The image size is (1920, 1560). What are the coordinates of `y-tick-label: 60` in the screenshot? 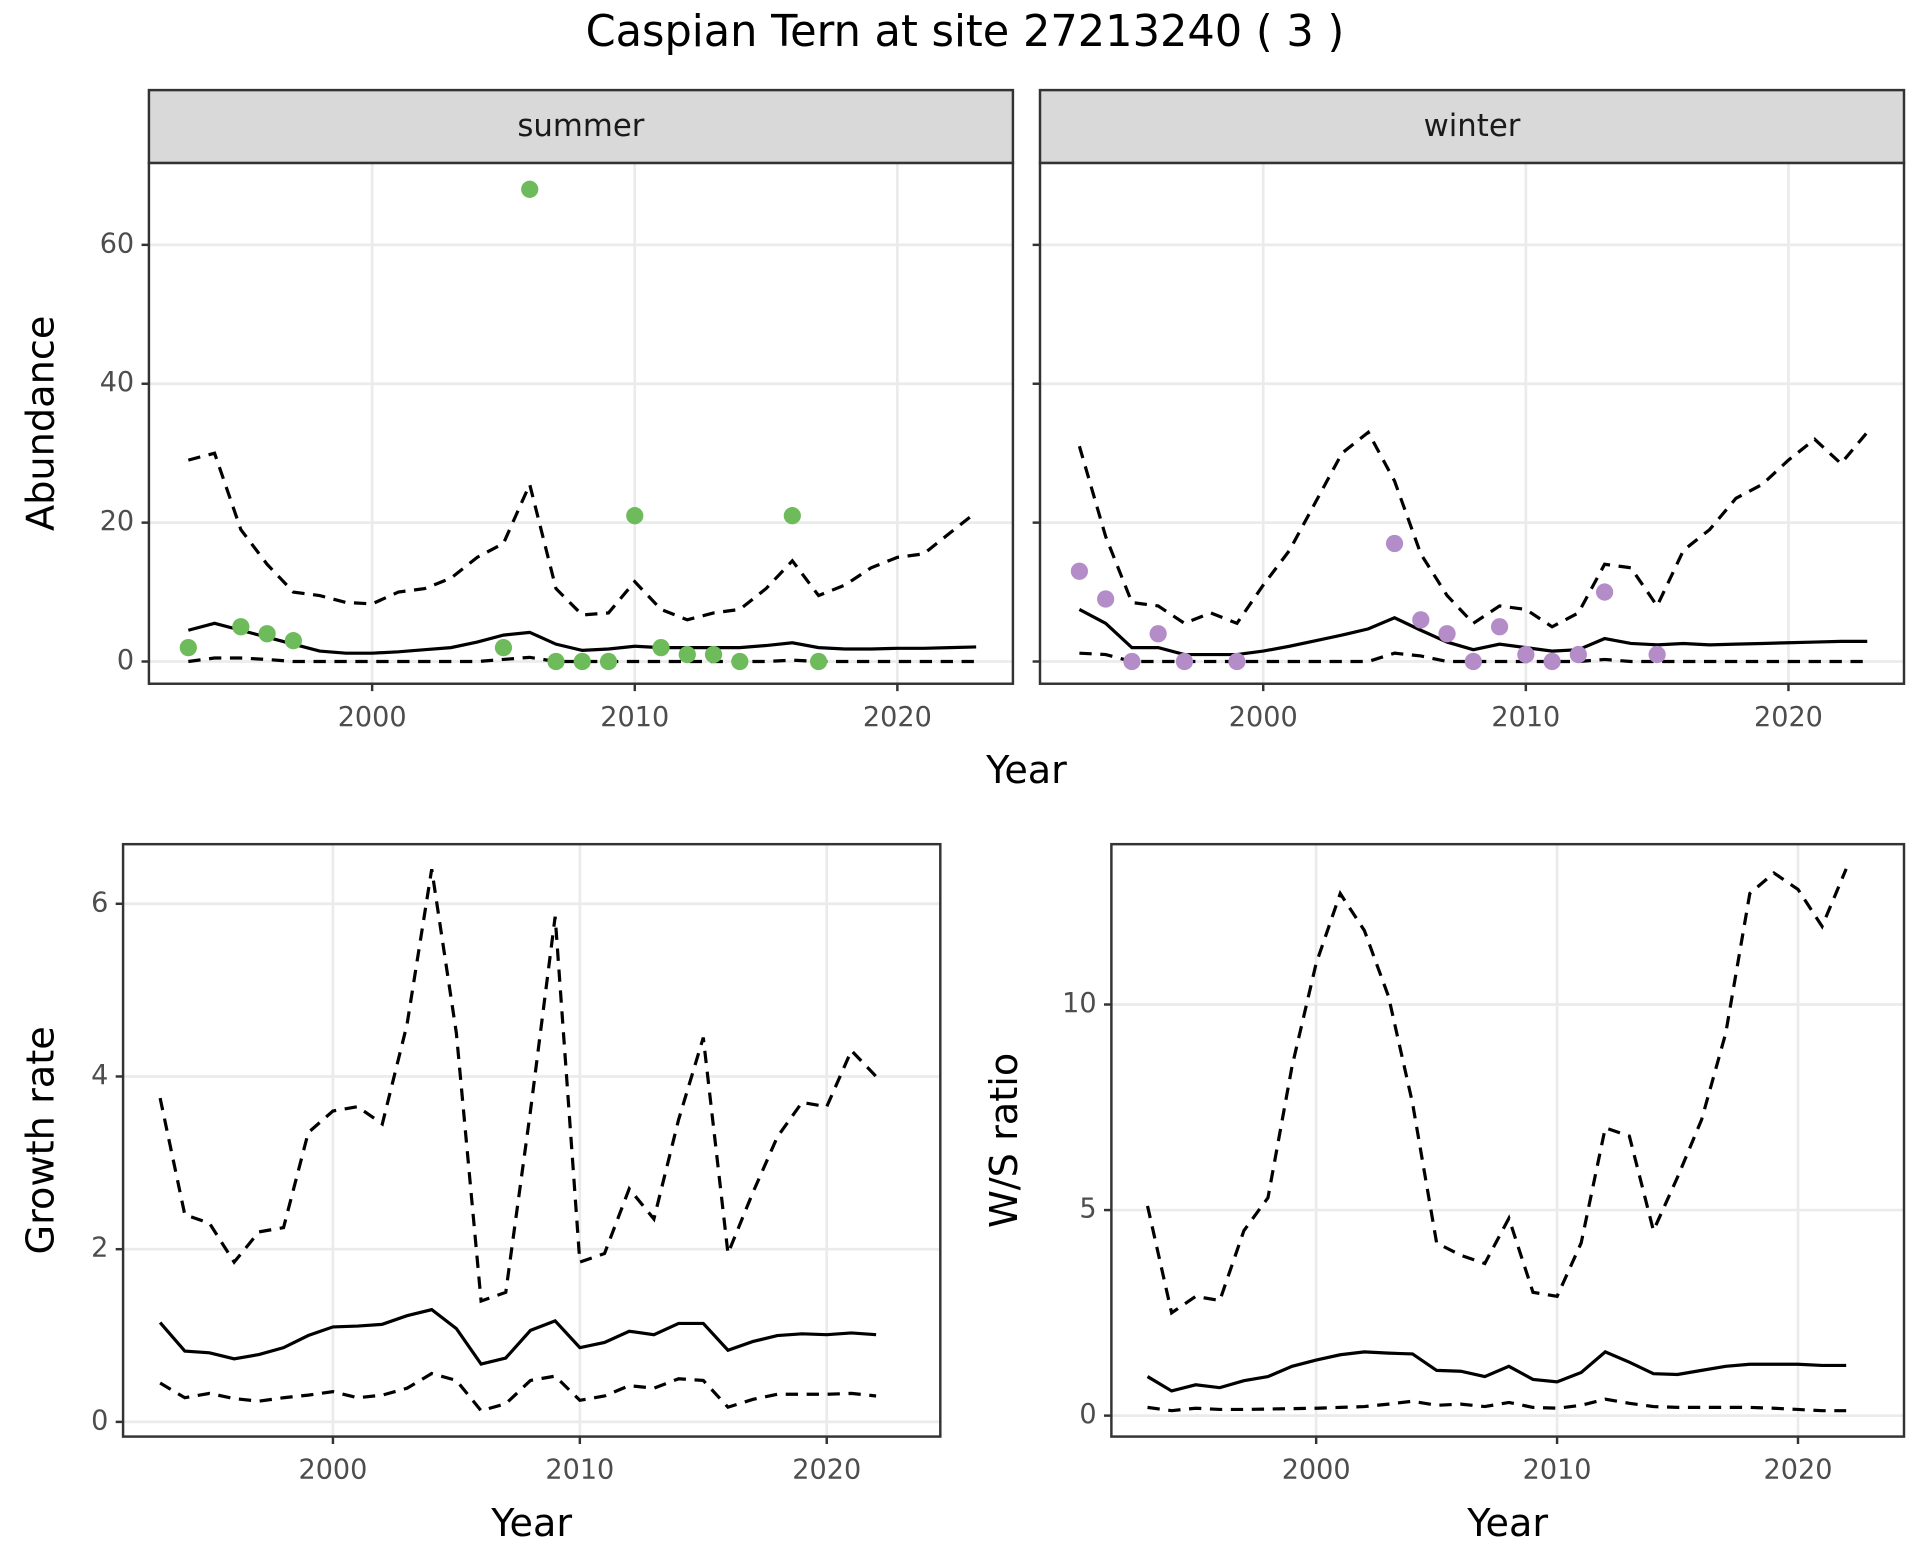 It's located at (117, 243).